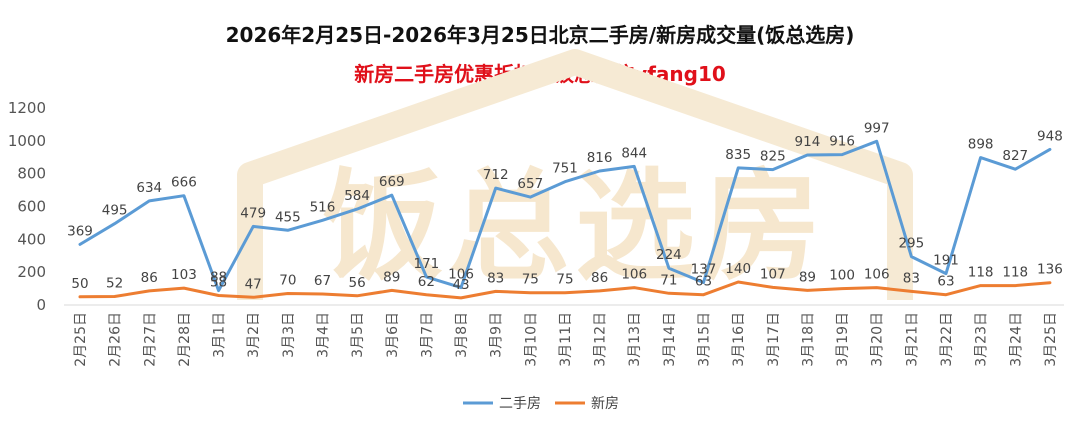  I want to click on y-tick-label: 1000, so click(27, 141).